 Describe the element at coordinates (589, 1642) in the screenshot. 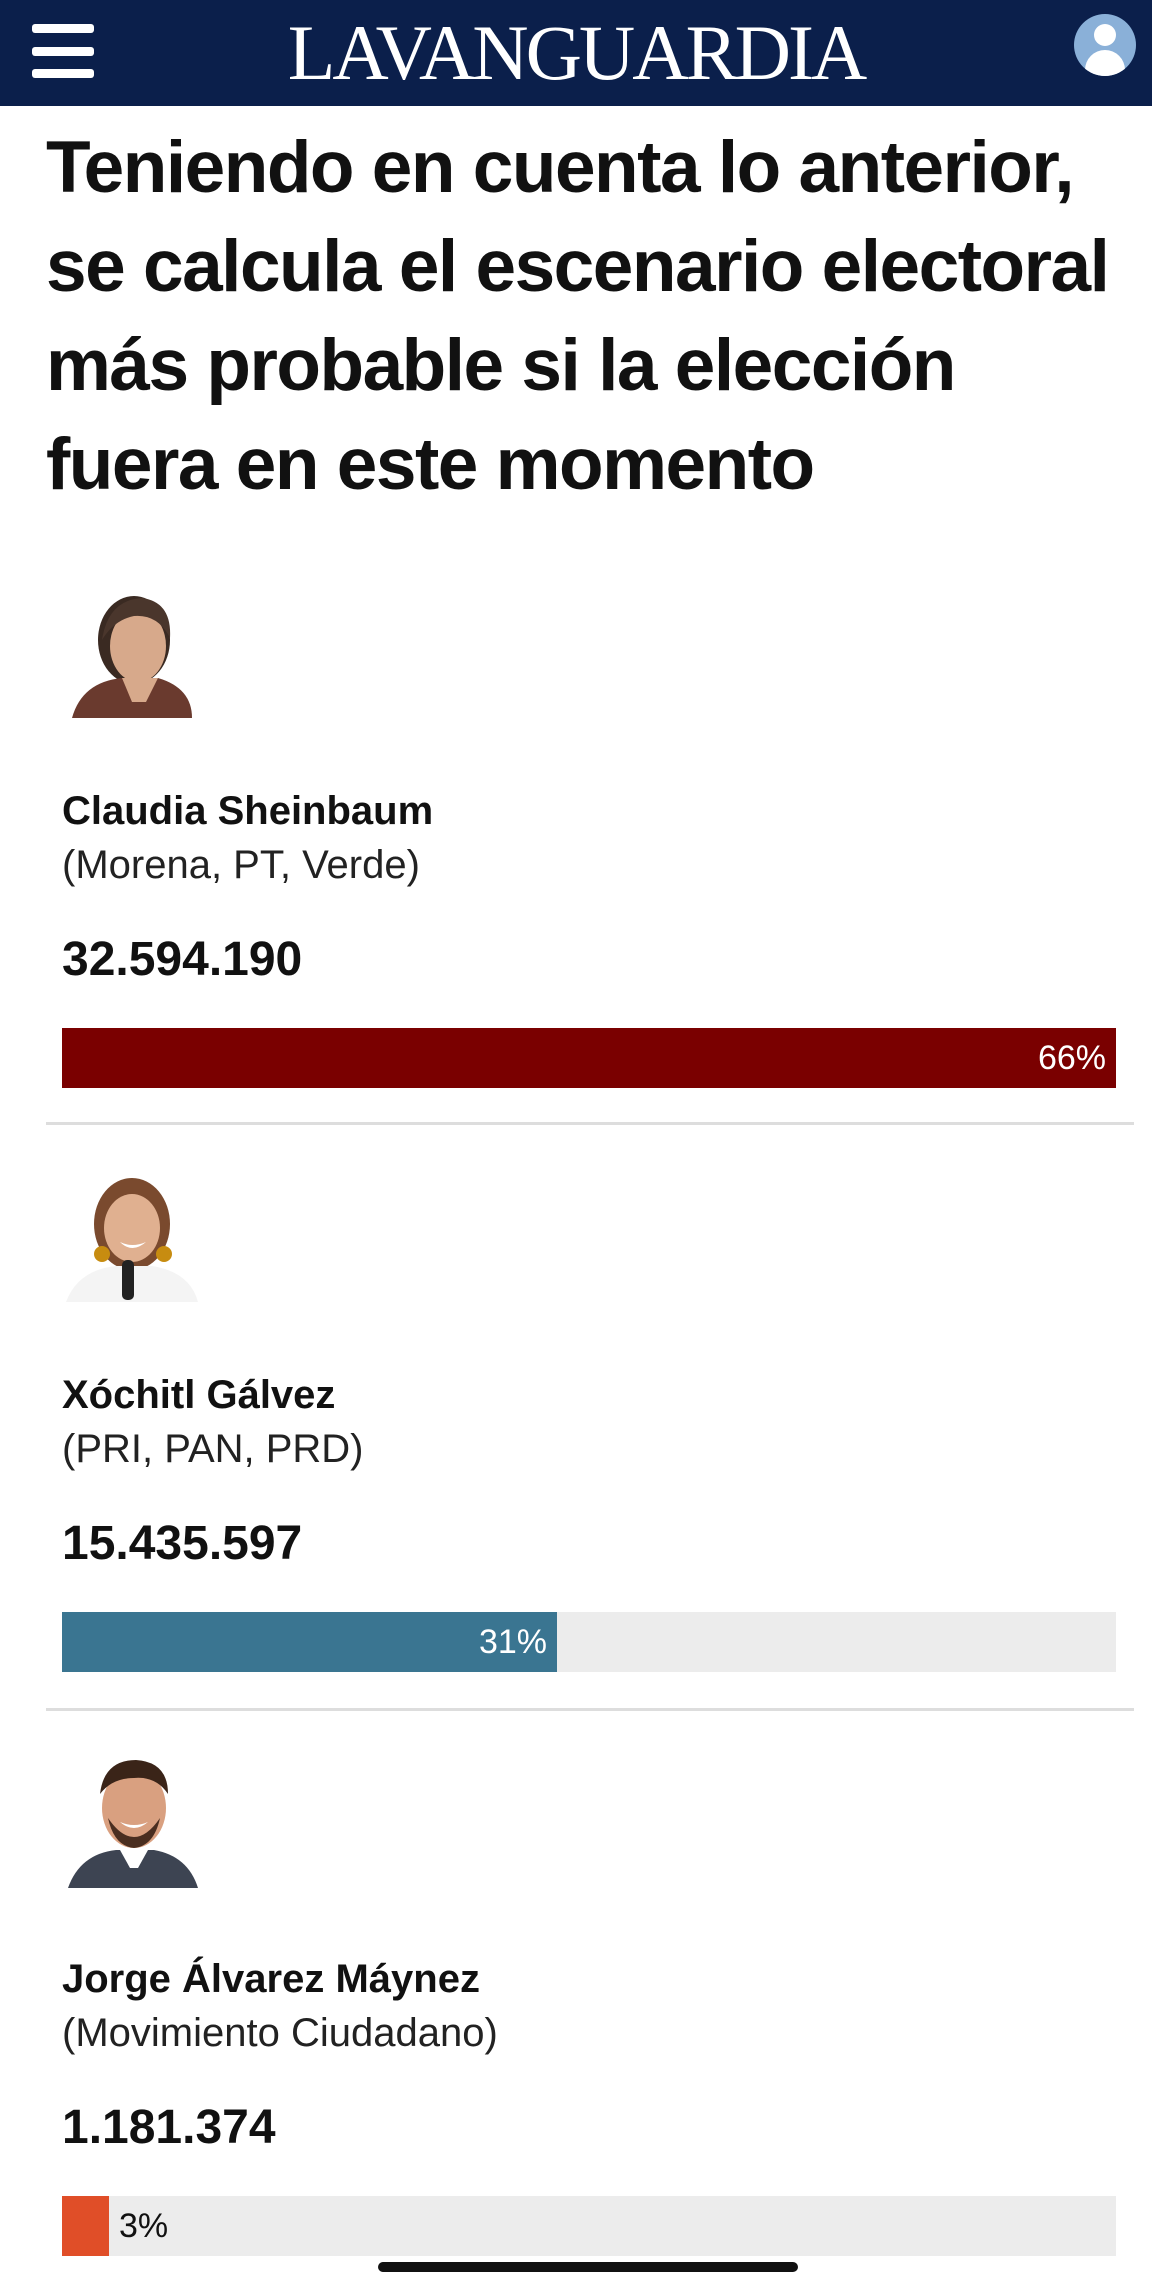

I see `vote-share-bar: 31%` at that location.